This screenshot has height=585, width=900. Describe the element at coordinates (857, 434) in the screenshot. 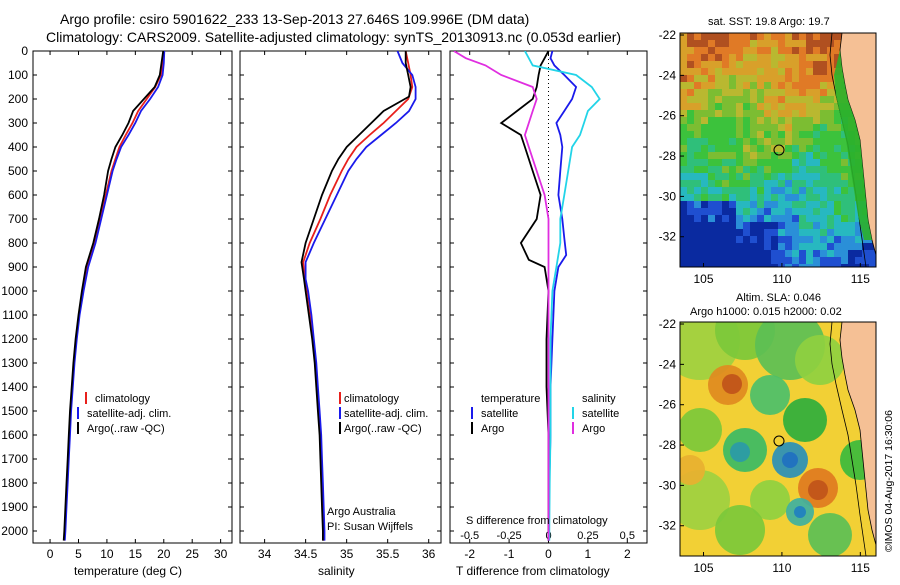

I see `sla-land` at that location.